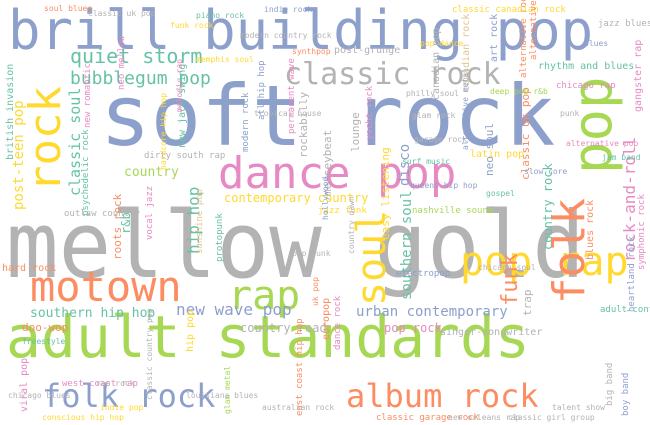  I want to click on cloud-word: lounge, so click(355, 132).